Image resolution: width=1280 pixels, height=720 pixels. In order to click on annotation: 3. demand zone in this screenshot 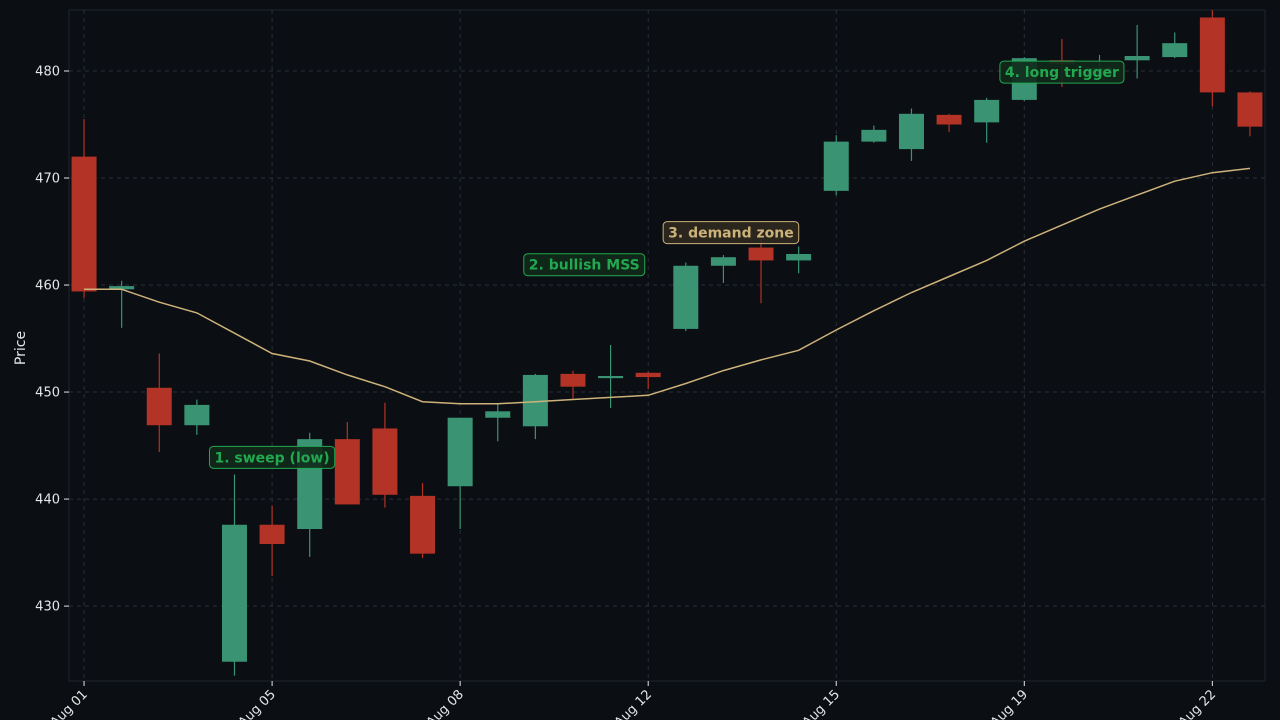, I will do `click(731, 233)`.